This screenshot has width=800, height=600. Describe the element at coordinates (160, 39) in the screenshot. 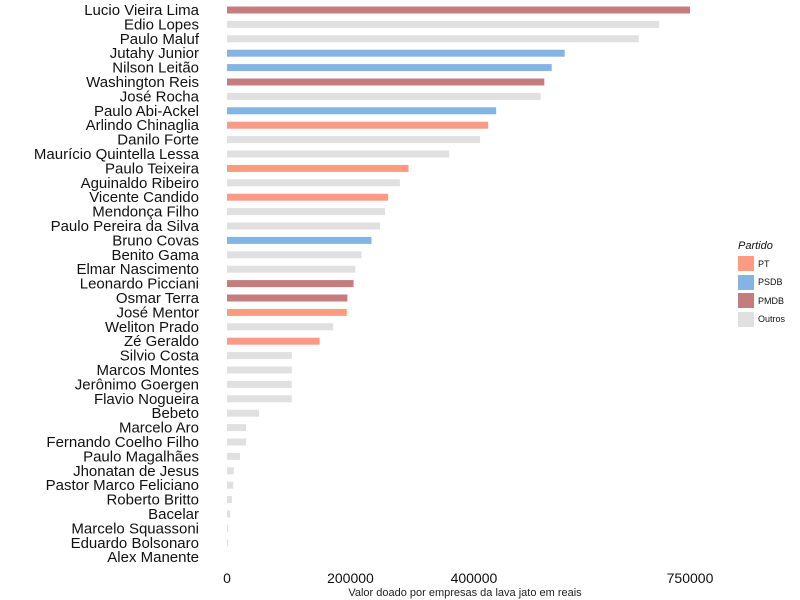

I see `category-label: Paulo Maluf` at that location.